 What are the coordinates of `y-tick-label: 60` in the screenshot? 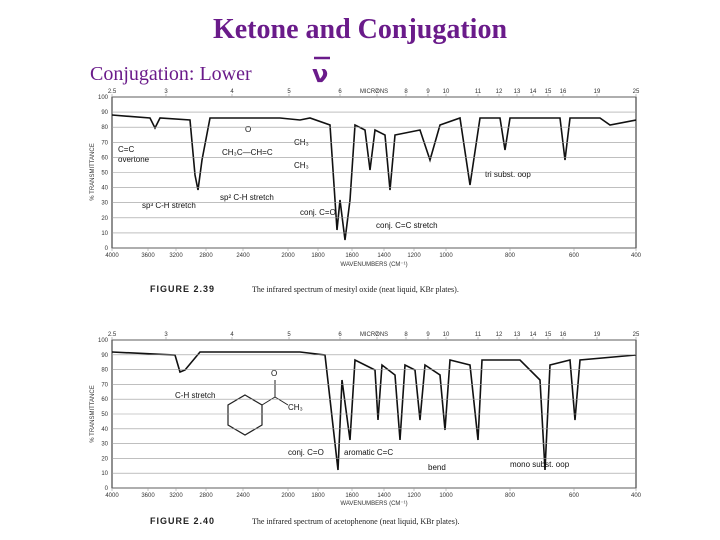 It's located at (104, 158).